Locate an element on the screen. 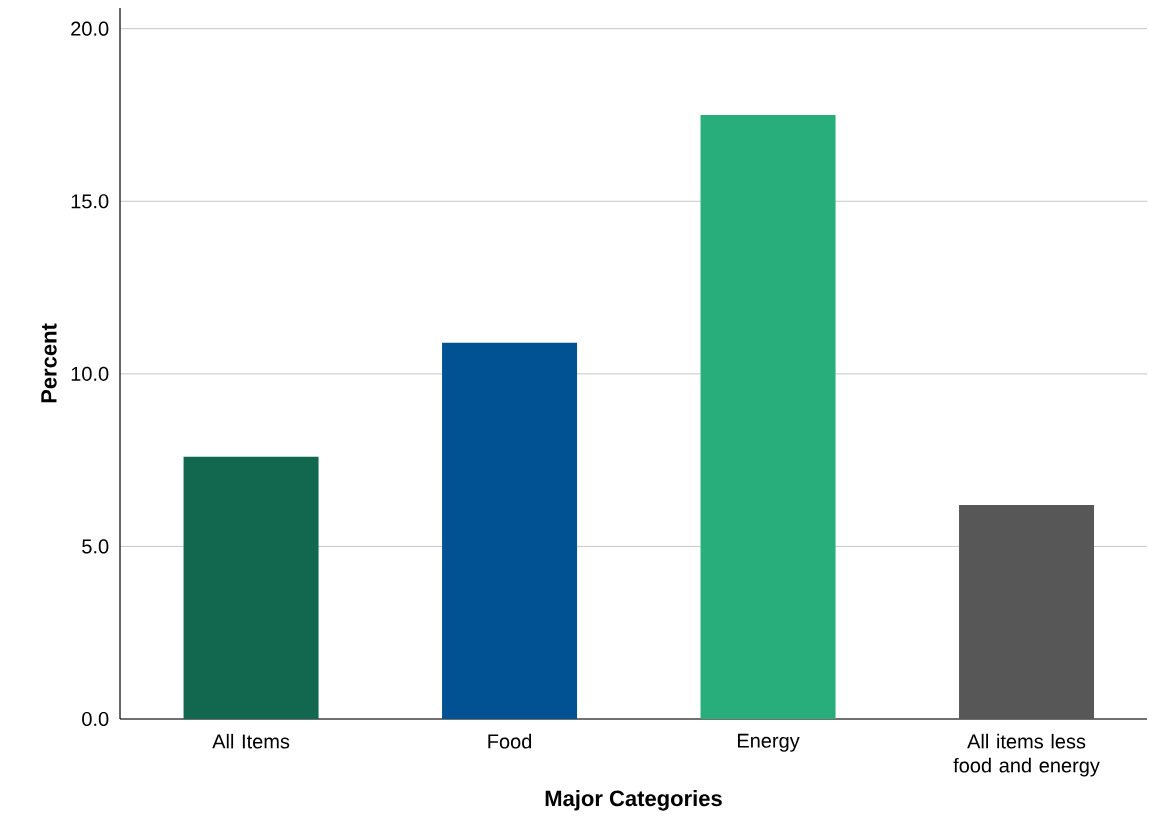 The image size is (1149, 817). y-tick-label: 0.0 is located at coordinates (95, 718).